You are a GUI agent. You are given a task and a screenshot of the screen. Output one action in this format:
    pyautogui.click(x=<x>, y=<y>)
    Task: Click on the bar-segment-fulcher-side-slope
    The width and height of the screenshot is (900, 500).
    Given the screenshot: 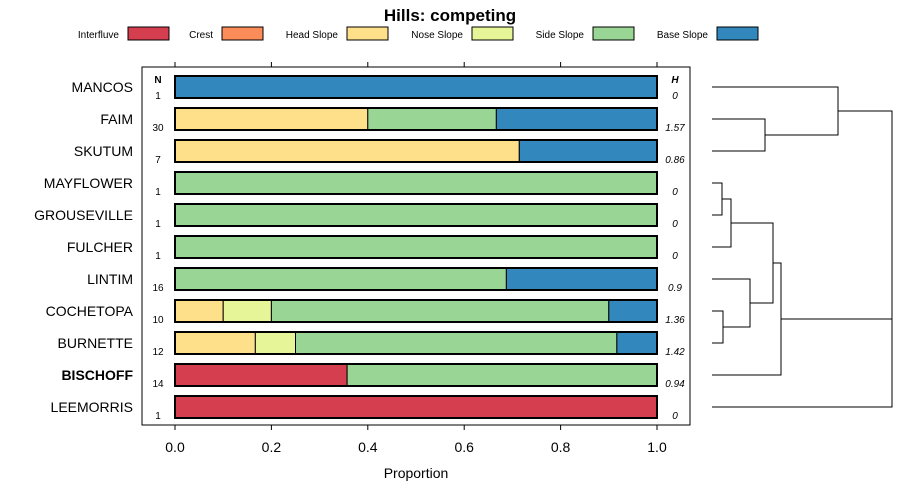 What is the action you would take?
    pyautogui.click(x=416, y=247)
    